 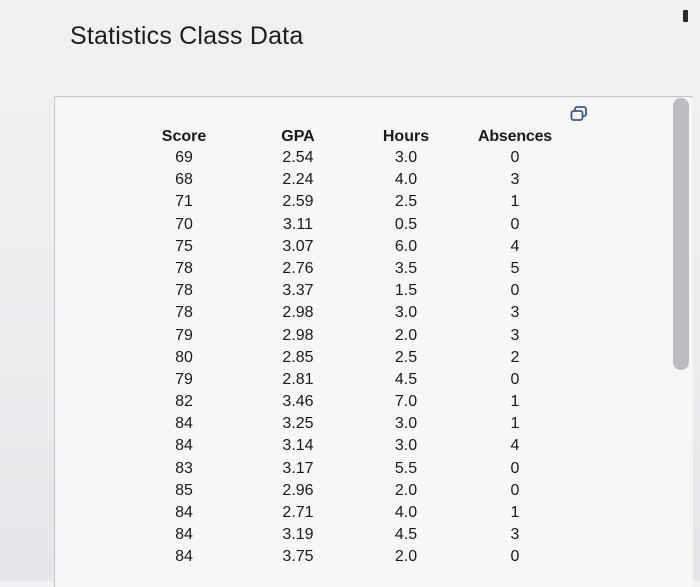 I want to click on table-cell: 3.37, so click(x=298, y=291).